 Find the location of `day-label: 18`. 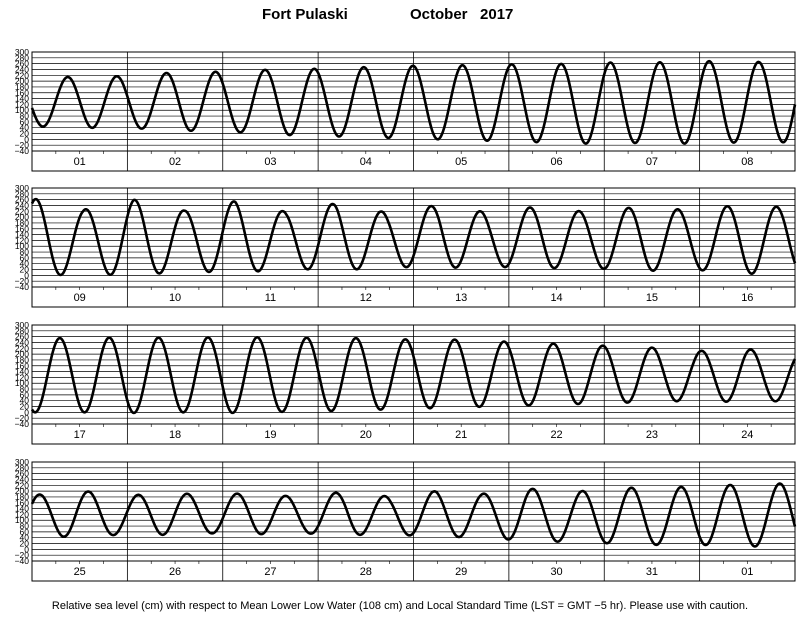

day-label: 18 is located at coordinates (175, 435).